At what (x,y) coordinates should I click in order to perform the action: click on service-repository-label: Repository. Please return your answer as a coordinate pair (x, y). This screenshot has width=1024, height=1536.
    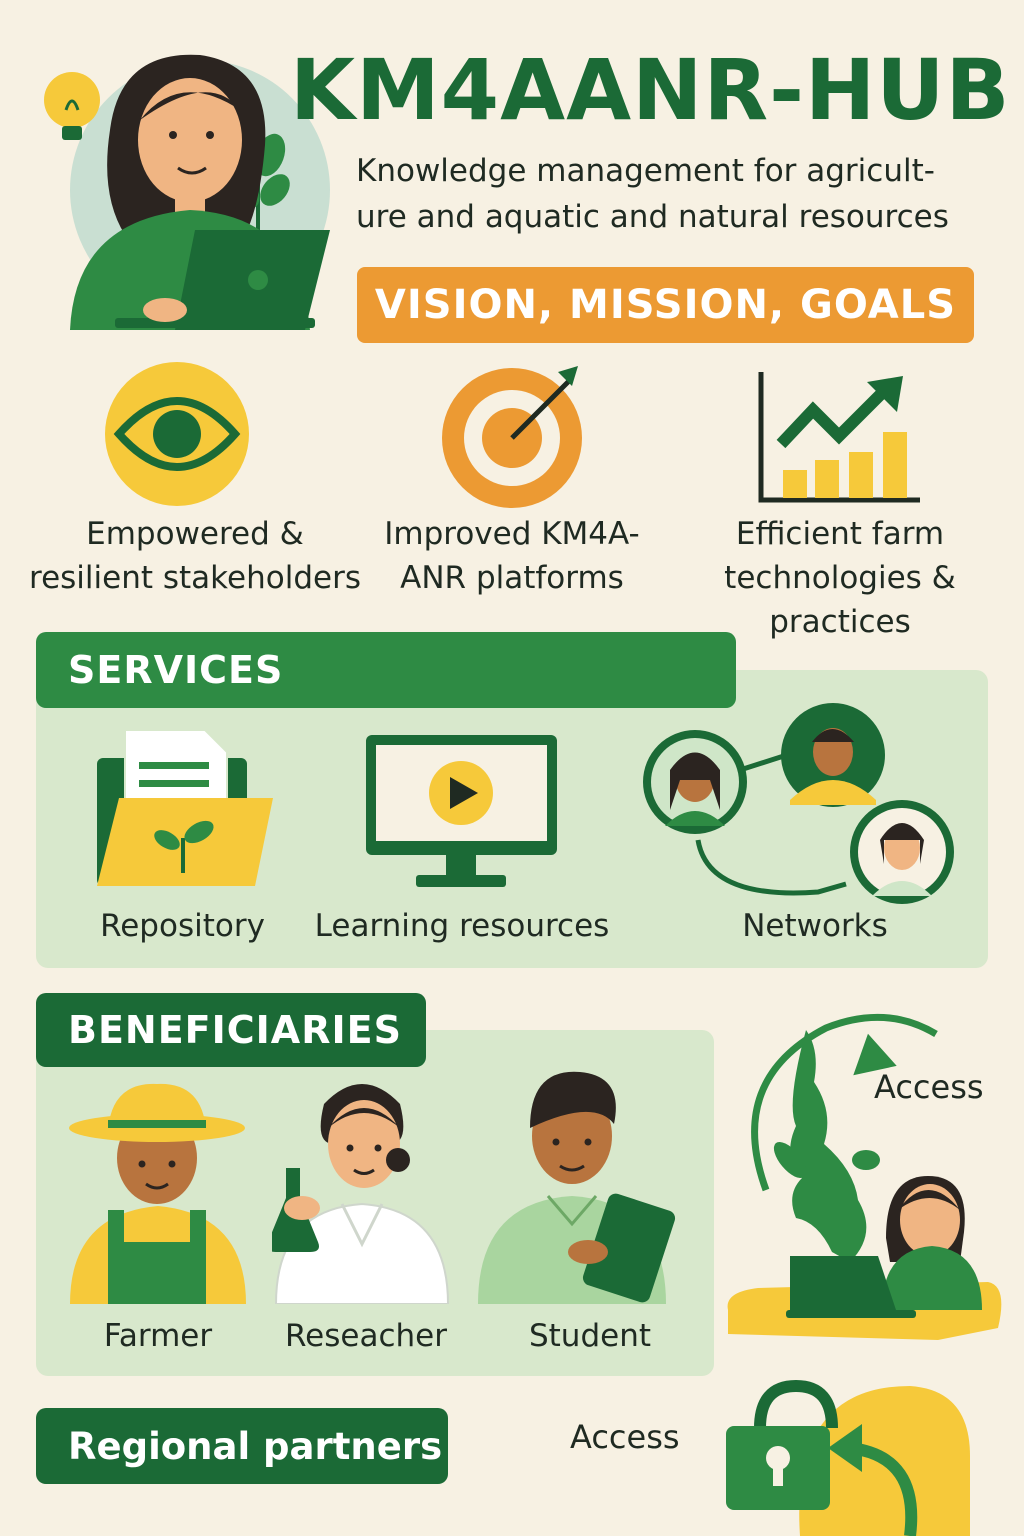
    Looking at the image, I should click on (182, 926).